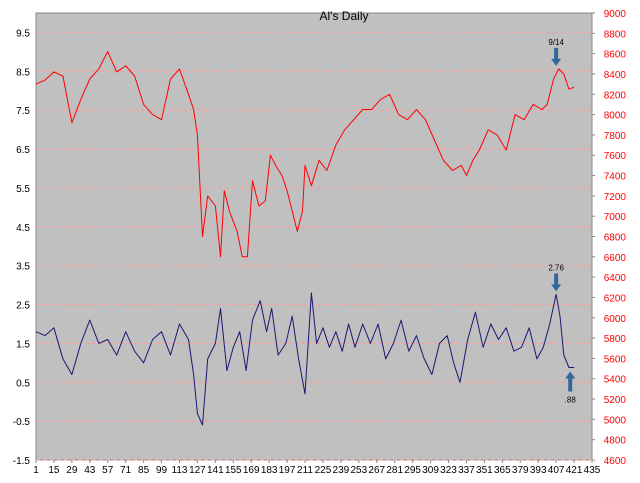 The width and height of the screenshot is (640, 483). Describe the element at coordinates (215, 470) in the screenshot. I see `x-tick-label: 141` at that location.